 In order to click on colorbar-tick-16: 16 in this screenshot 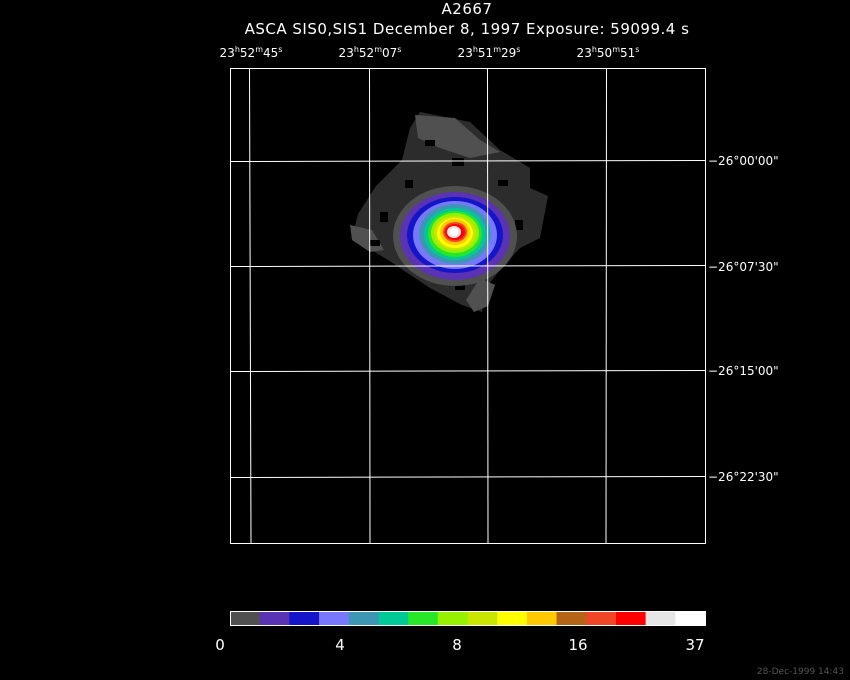, I will do `click(578, 645)`.